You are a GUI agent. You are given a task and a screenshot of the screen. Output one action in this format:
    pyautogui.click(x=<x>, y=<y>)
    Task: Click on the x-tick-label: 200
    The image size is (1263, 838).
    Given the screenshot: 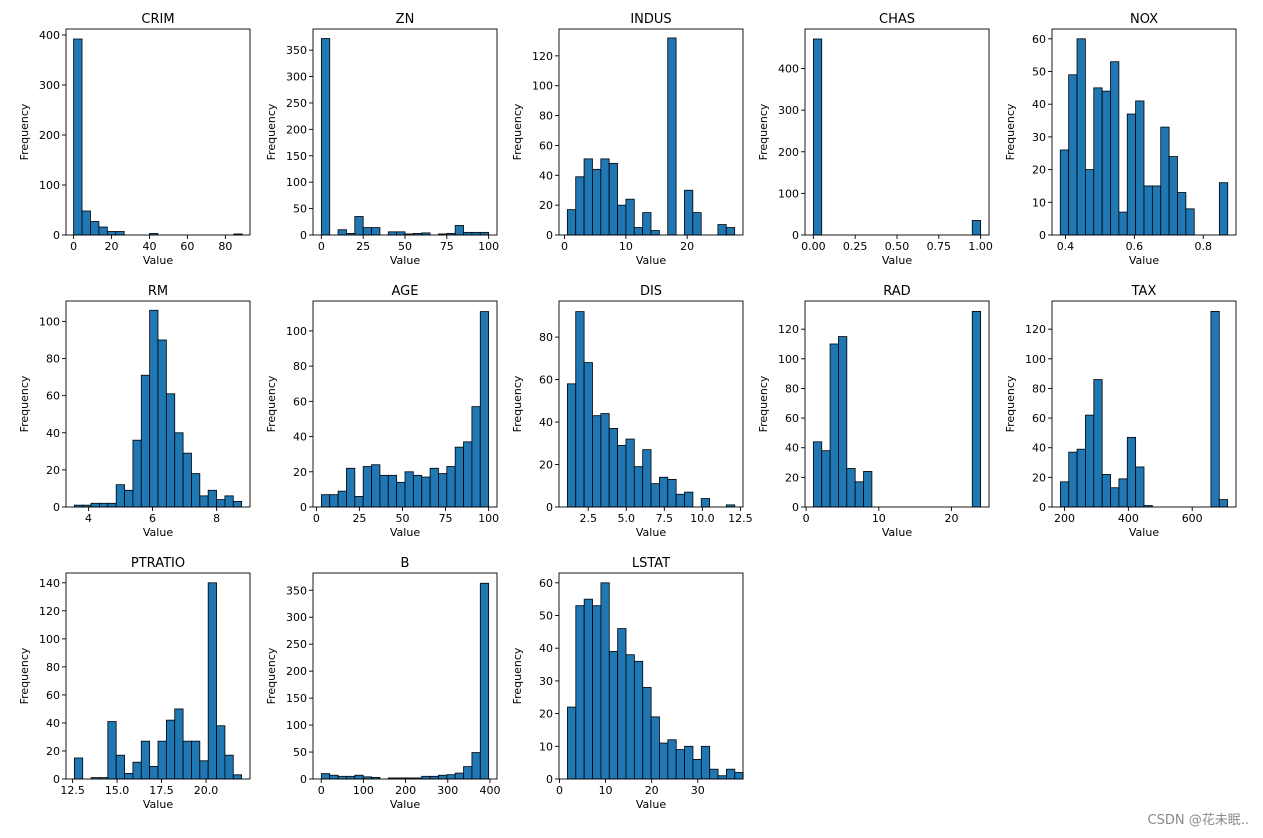 What is the action you would take?
    pyautogui.click(x=1064, y=518)
    